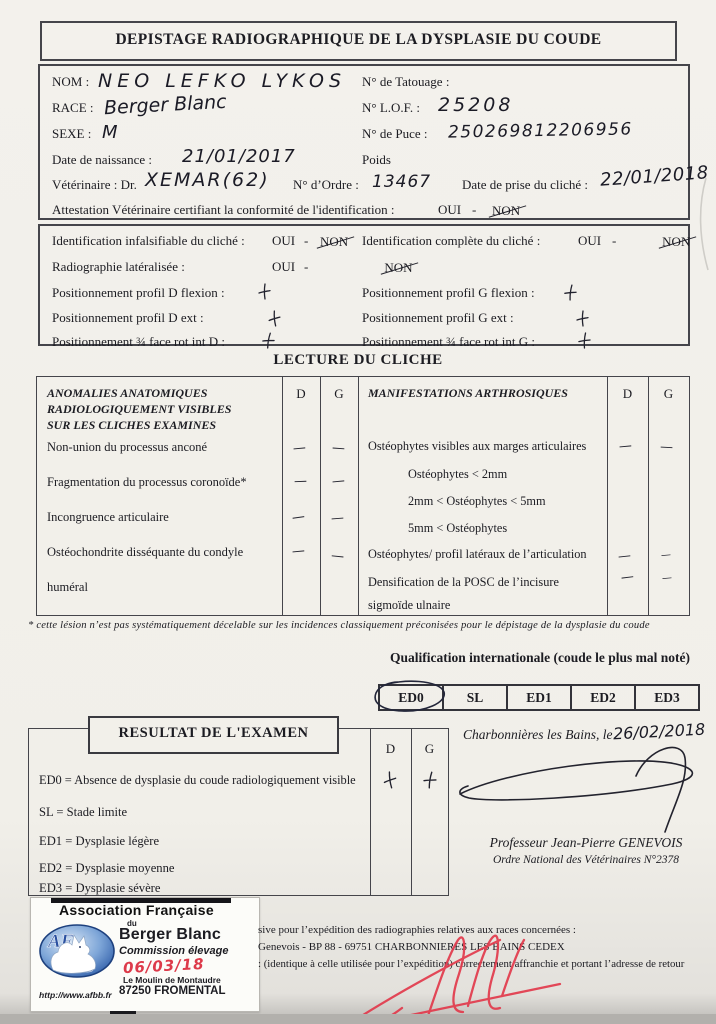  Describe the element at coordinates (83, 812) in the screenshot. I see `resultat-line-sl: SL = Stade limite` at that location.